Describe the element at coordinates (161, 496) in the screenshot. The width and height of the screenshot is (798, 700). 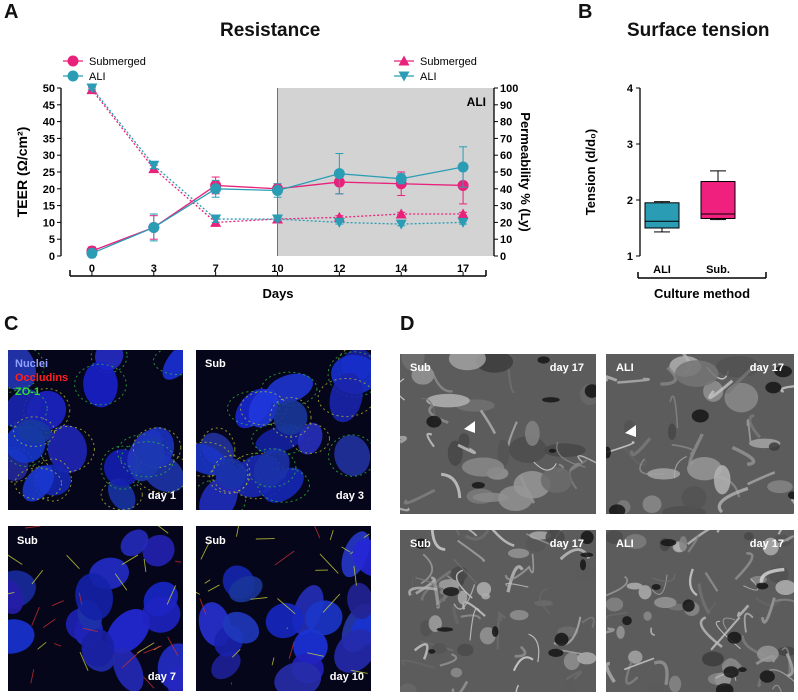
I see `micrograph-day-label: day 1` at that location.